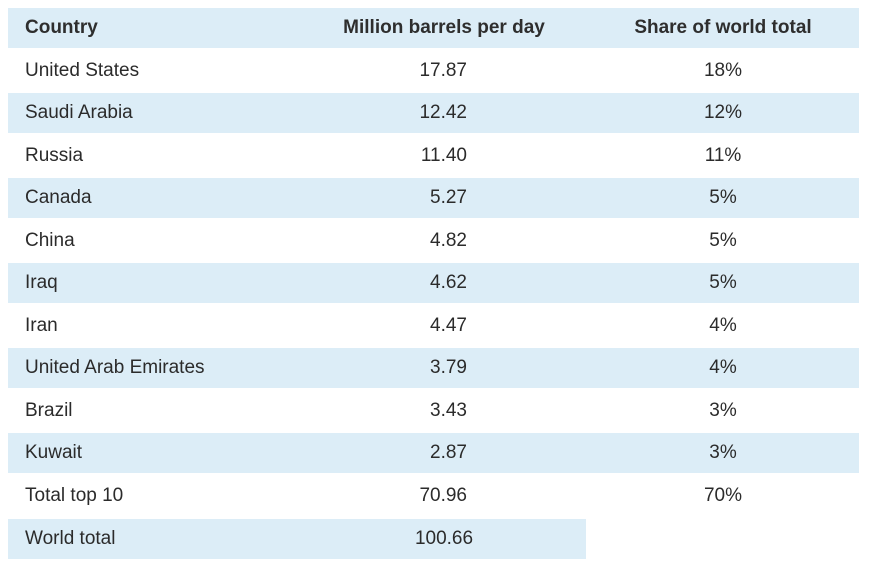 This screenshot has height=566, width=870. What do you see at coordinates (443, 113) in the screenshot?
I see `mbpd-cell: 12.42` at bounding box center [443, 113].